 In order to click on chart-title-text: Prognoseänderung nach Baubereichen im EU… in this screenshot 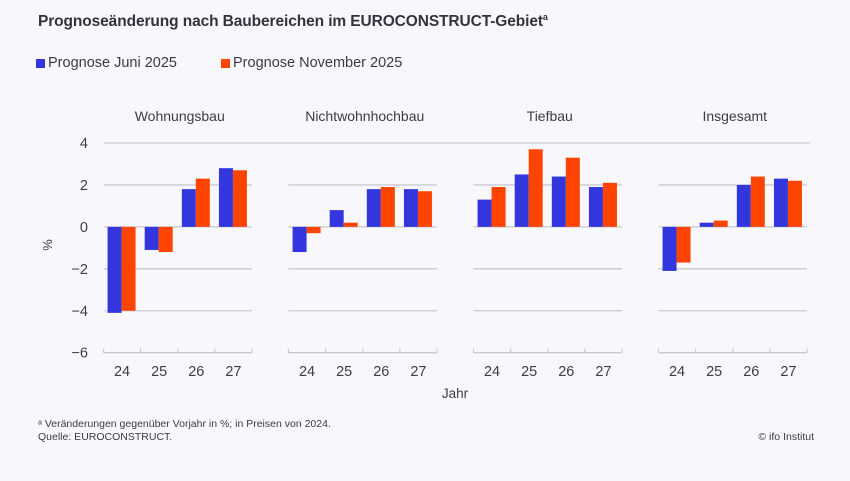, I will do `click(290, 21)`.